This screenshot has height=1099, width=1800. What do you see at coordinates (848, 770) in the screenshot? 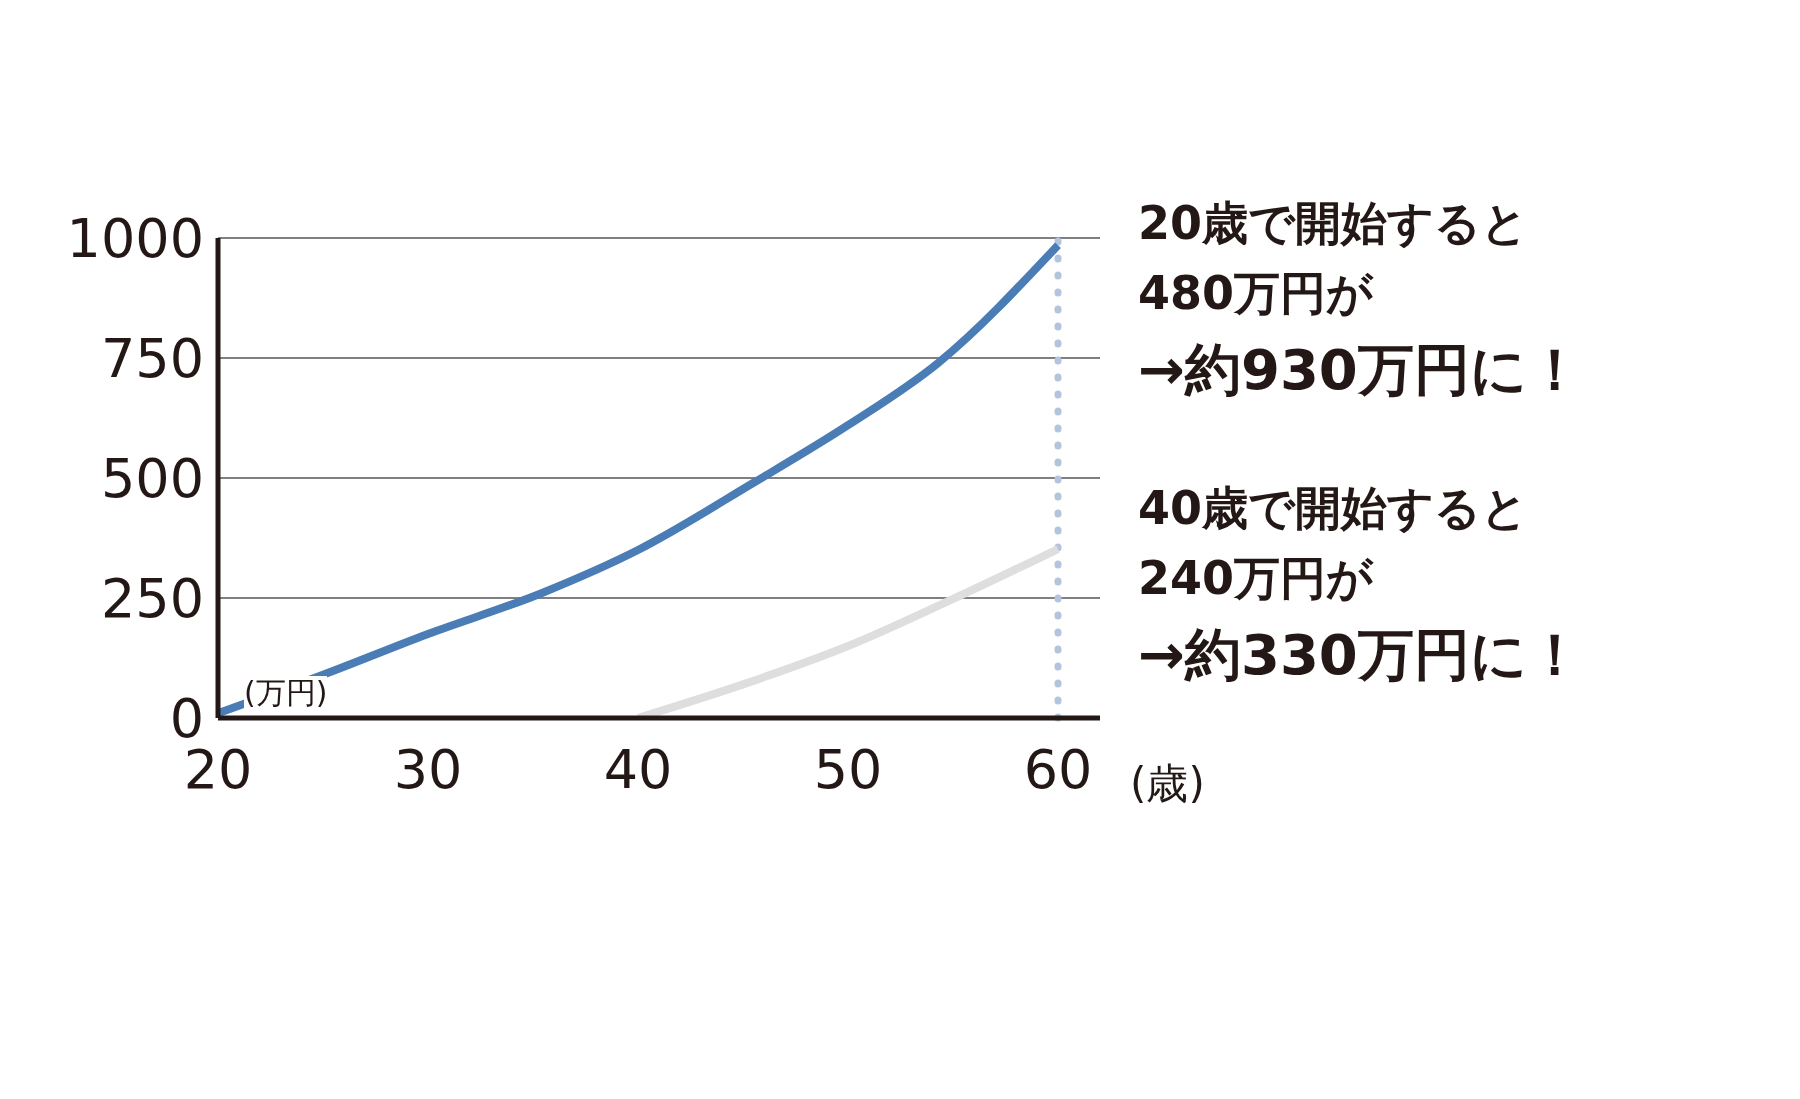
I see `x-tick-label: 50` at bounding box center [848, 770].